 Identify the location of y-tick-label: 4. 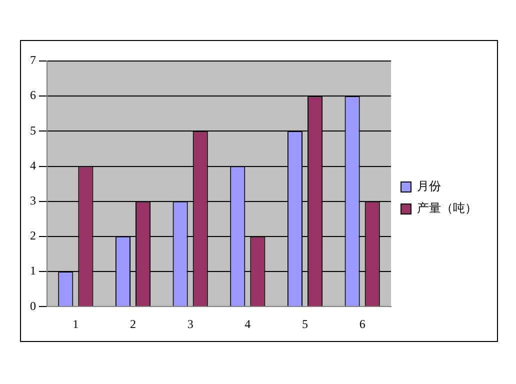
(33, 165).